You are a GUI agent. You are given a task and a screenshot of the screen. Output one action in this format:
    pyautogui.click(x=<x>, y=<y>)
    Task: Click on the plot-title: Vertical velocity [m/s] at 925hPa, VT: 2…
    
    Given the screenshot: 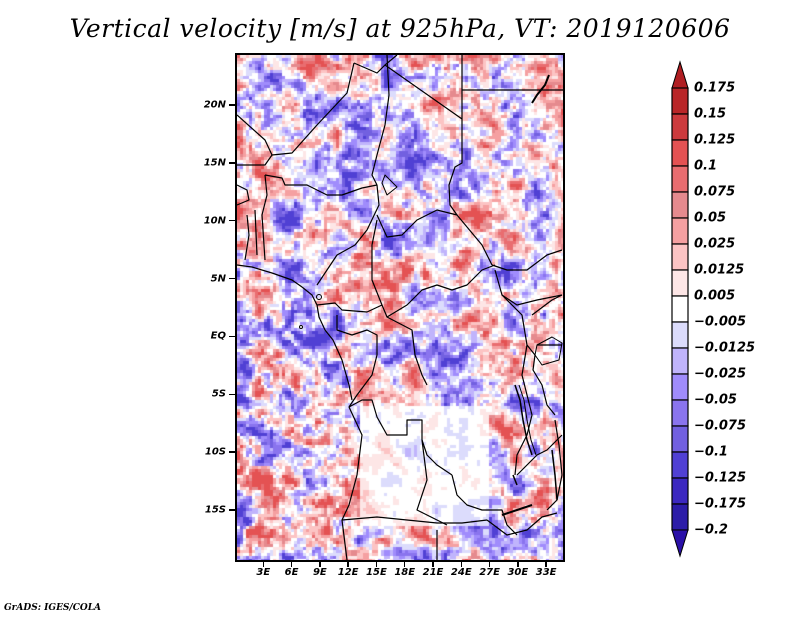 What is the action you would take?
    pyautogui.click(x=400, y=28)
    